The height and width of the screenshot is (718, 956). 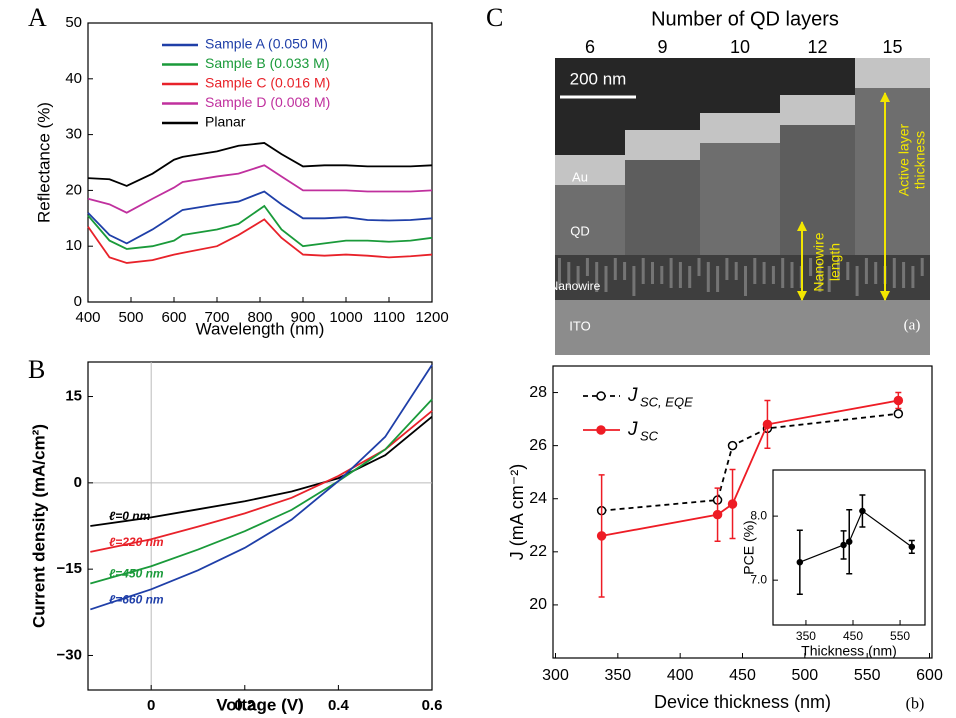 What do you see at coordinates (173, 317) in the screenshot?
I see `x-tick-label: 600` at bounding box center [173, 317].